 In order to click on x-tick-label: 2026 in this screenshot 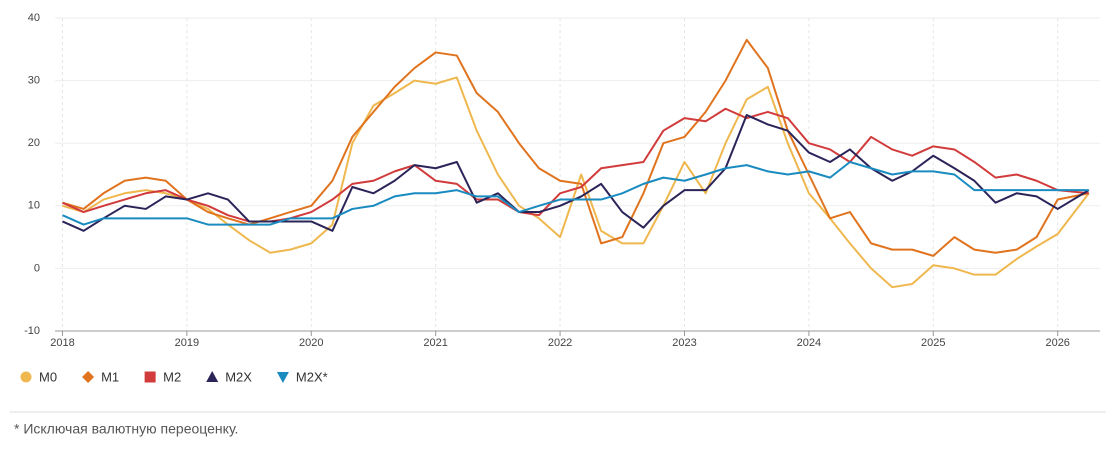, I will do `click(1057, 343)`.